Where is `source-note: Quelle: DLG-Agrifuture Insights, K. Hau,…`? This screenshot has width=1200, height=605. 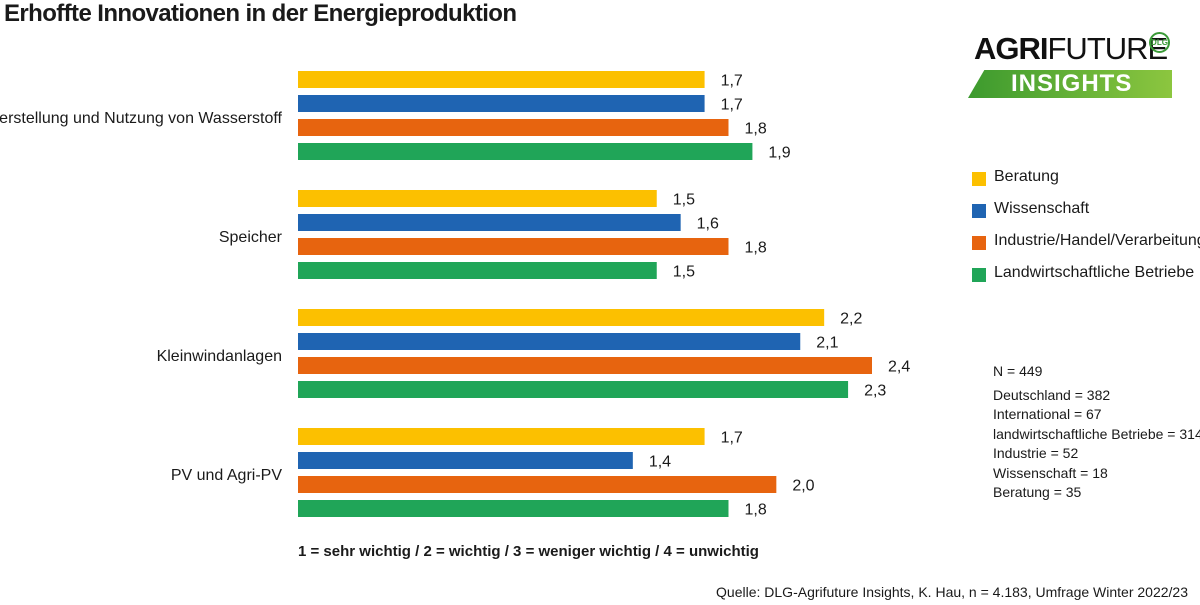
source-note: Quelle: DLG-Agrifuture Insights, K. Hau,… is located at coordinates (952, 592).